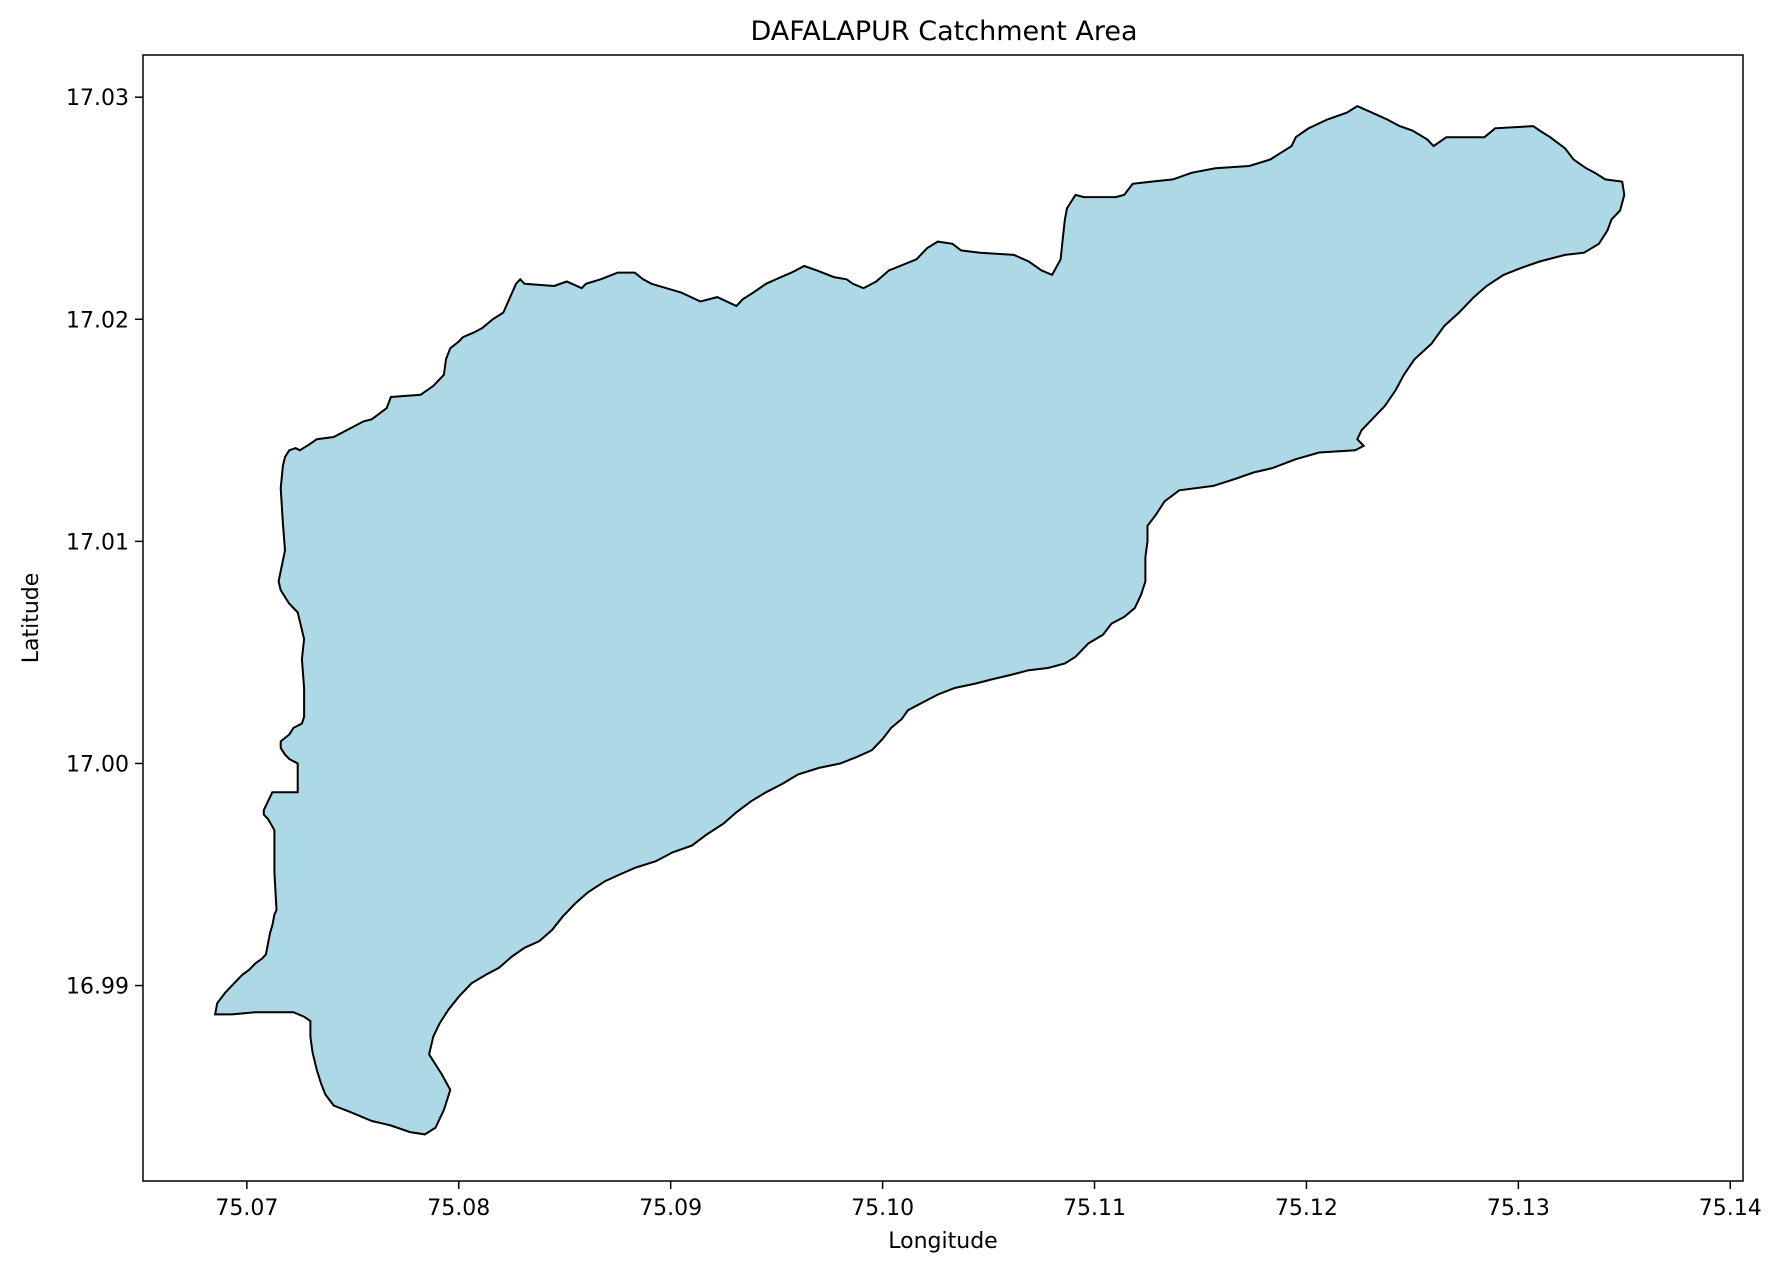  Describe the element at coordinates (97, 987) in the screenshot. I see `y-tick-label: 16.99` at that location.